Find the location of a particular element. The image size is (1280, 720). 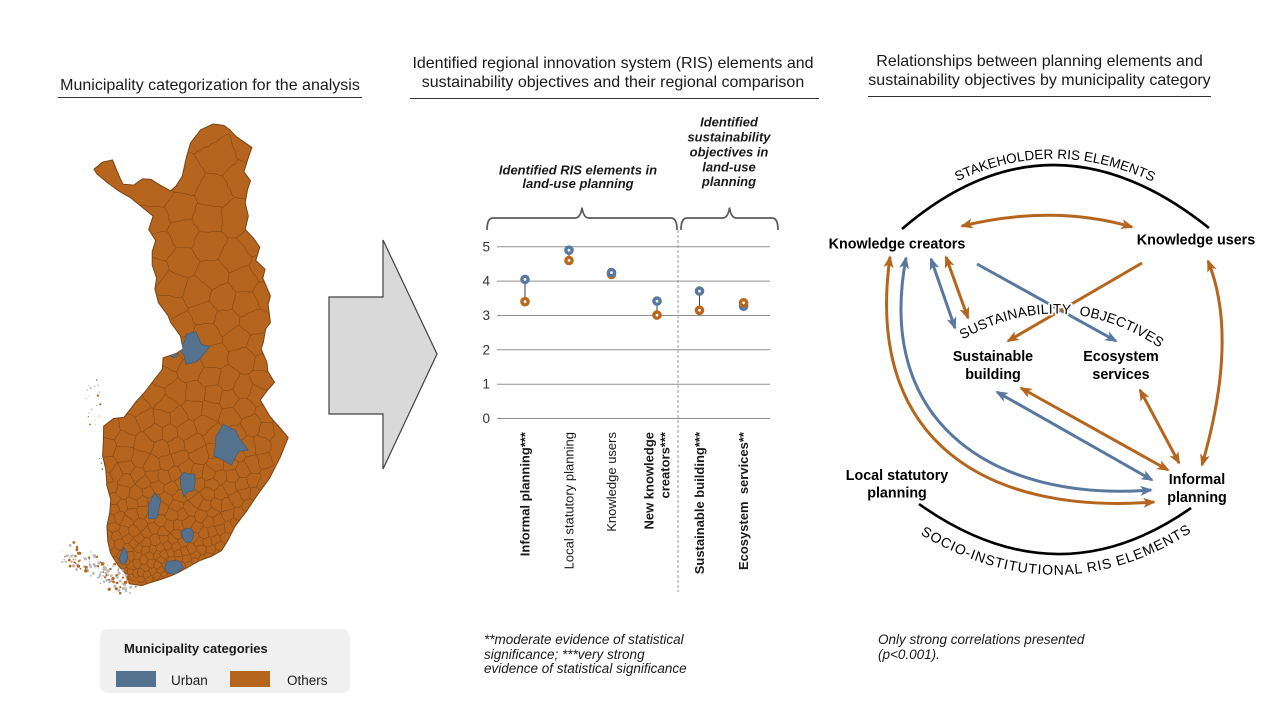

svg-text: Identified is located at coordinates (729, 122).